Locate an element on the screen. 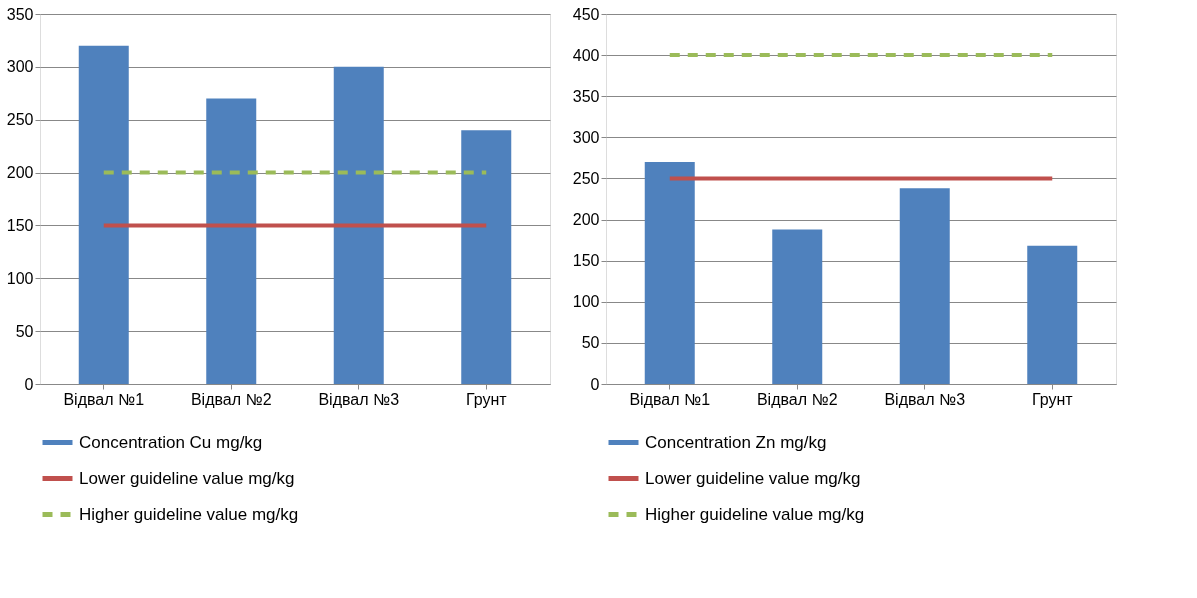  legend-label: Concentration Zn mg/kg is located at coordinates (736, 442).